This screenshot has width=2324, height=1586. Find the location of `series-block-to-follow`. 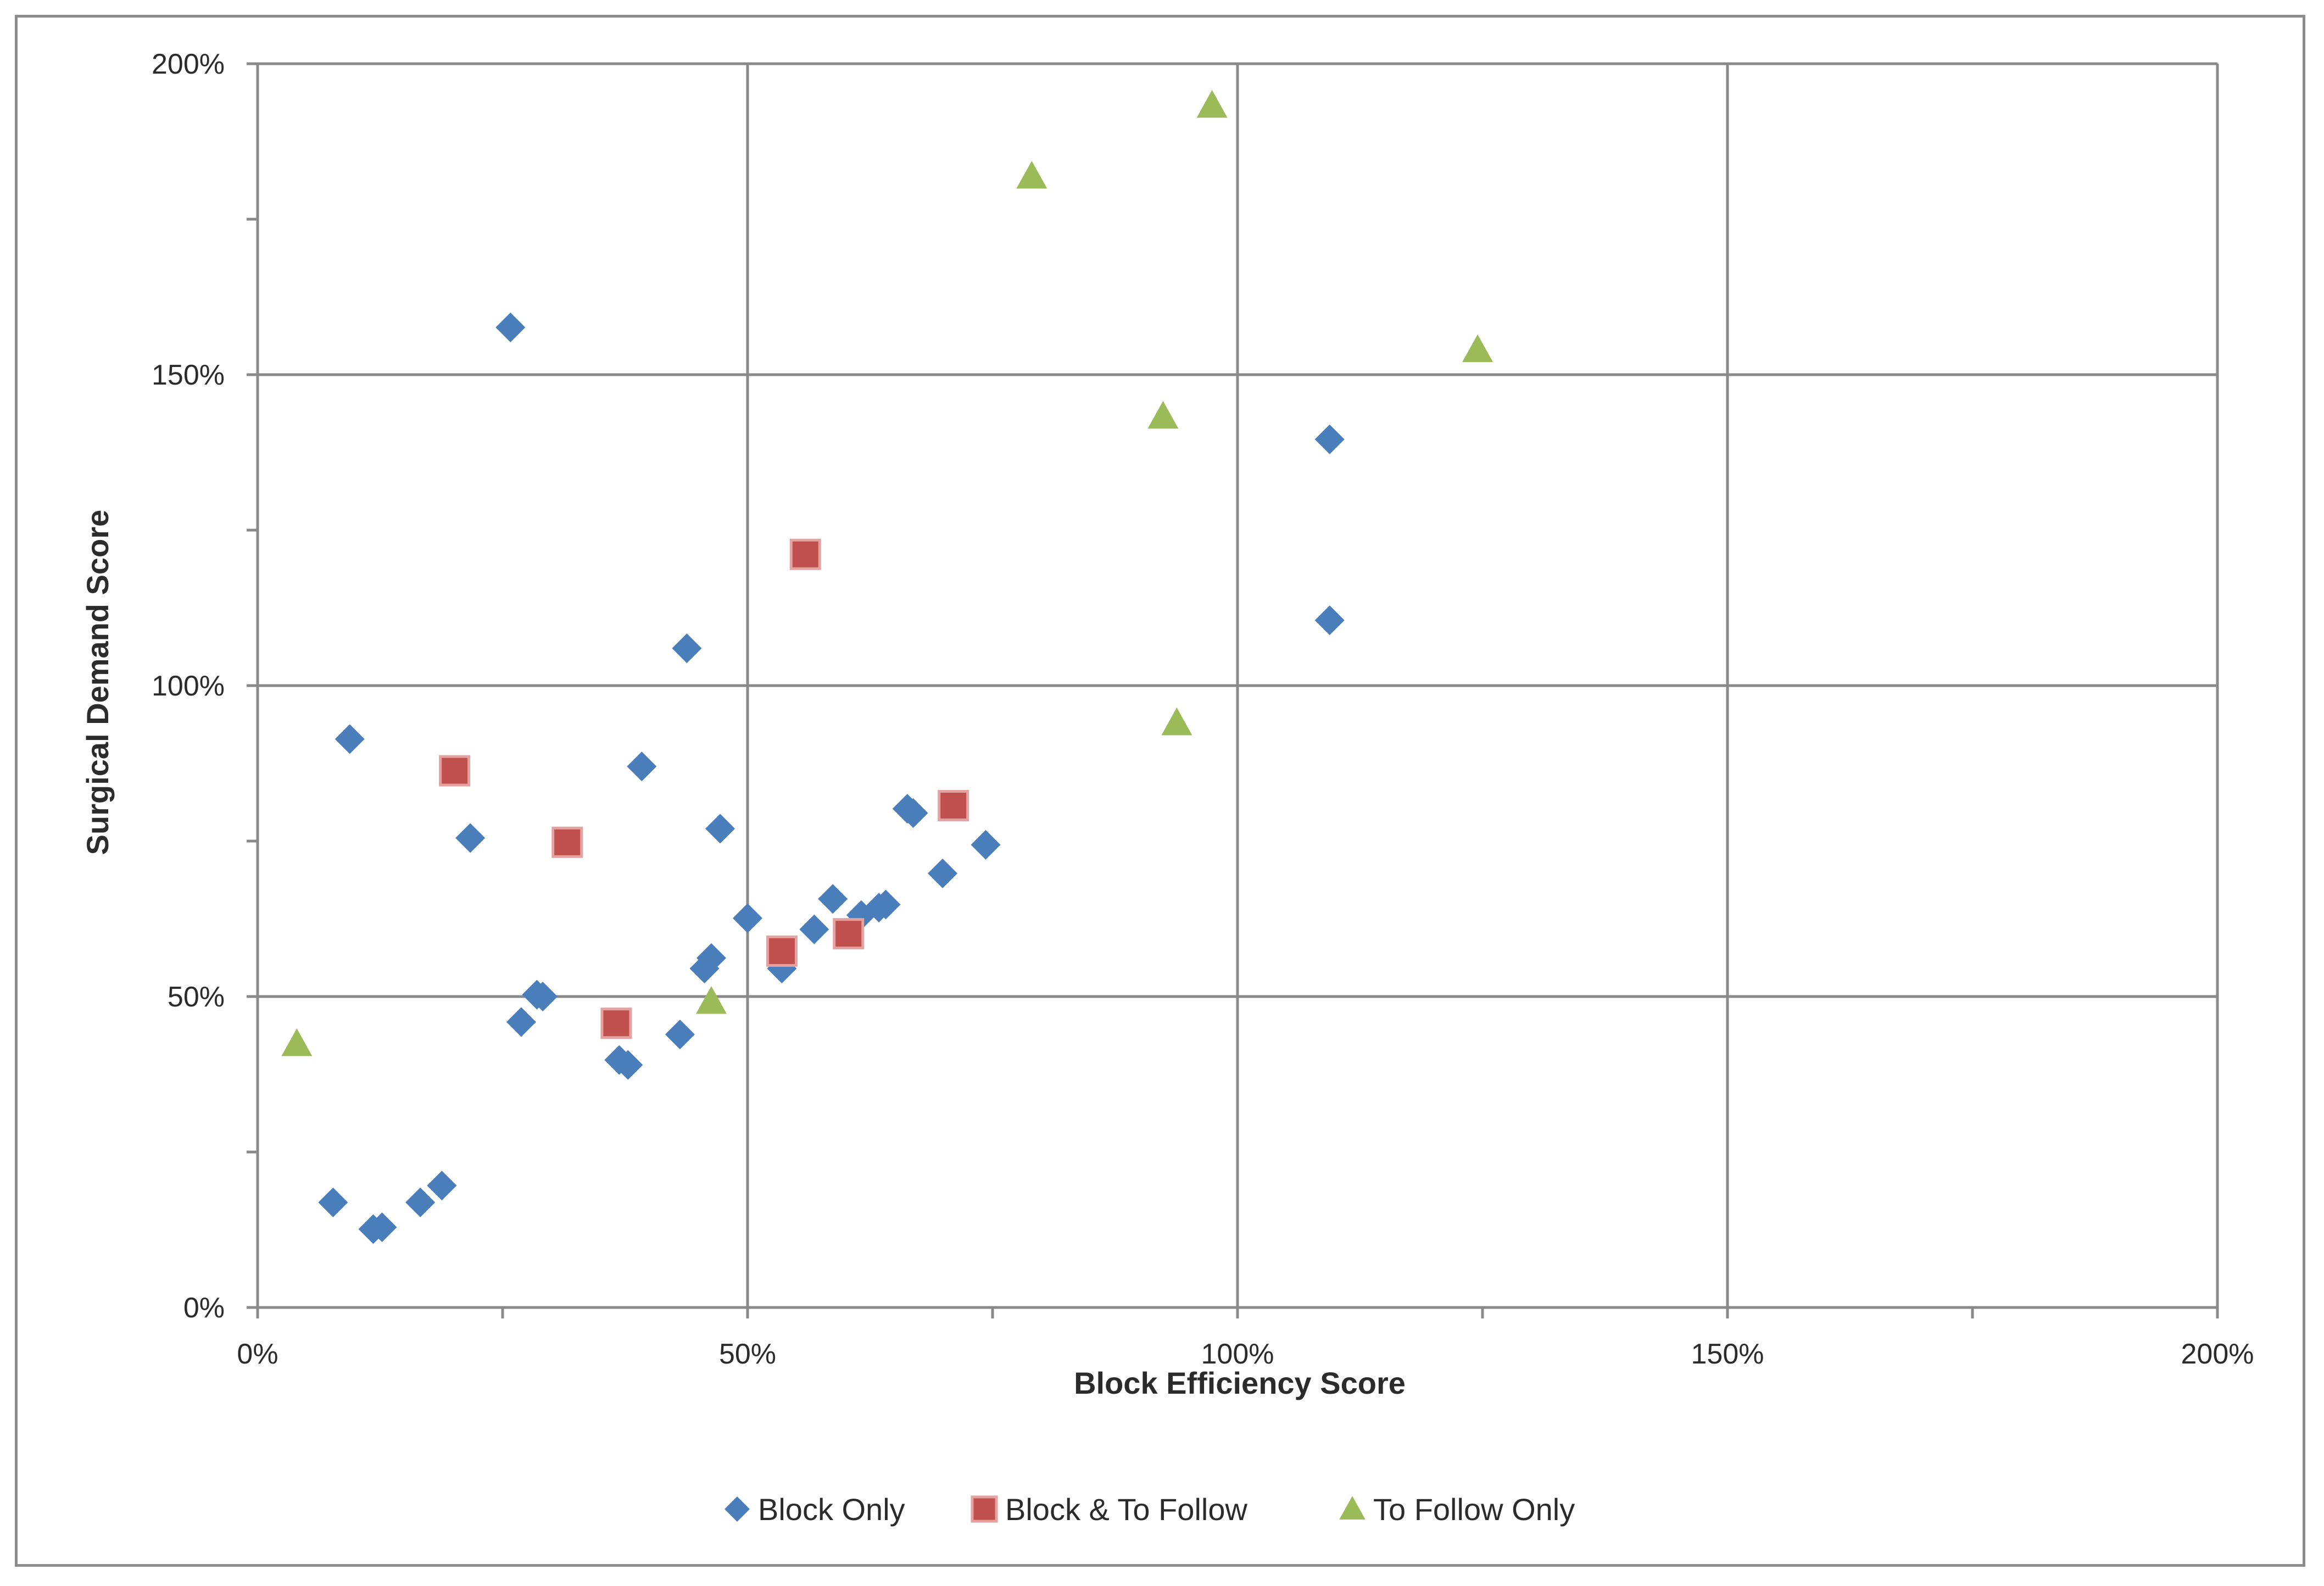

series-block-to-follow is located at coordinates (704, 788).